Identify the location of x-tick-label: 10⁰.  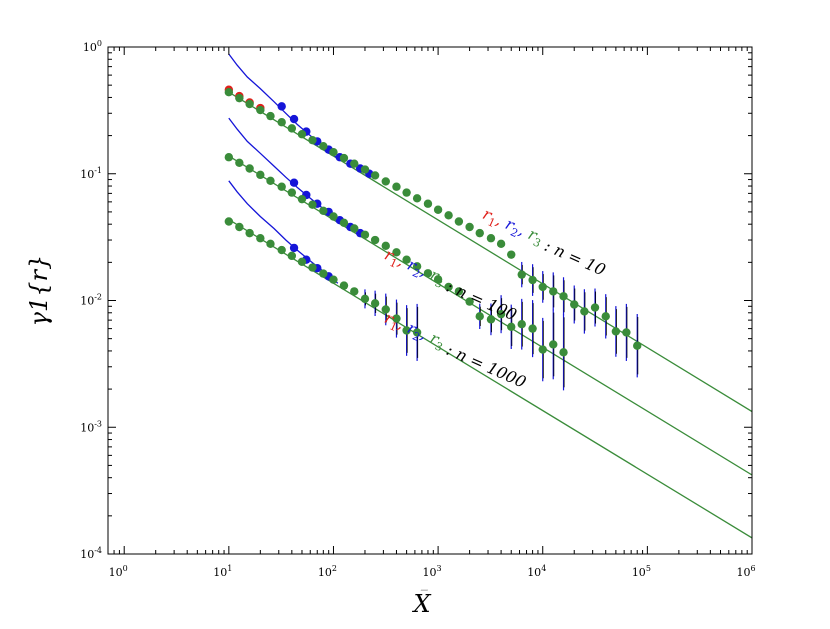
(118, 571).